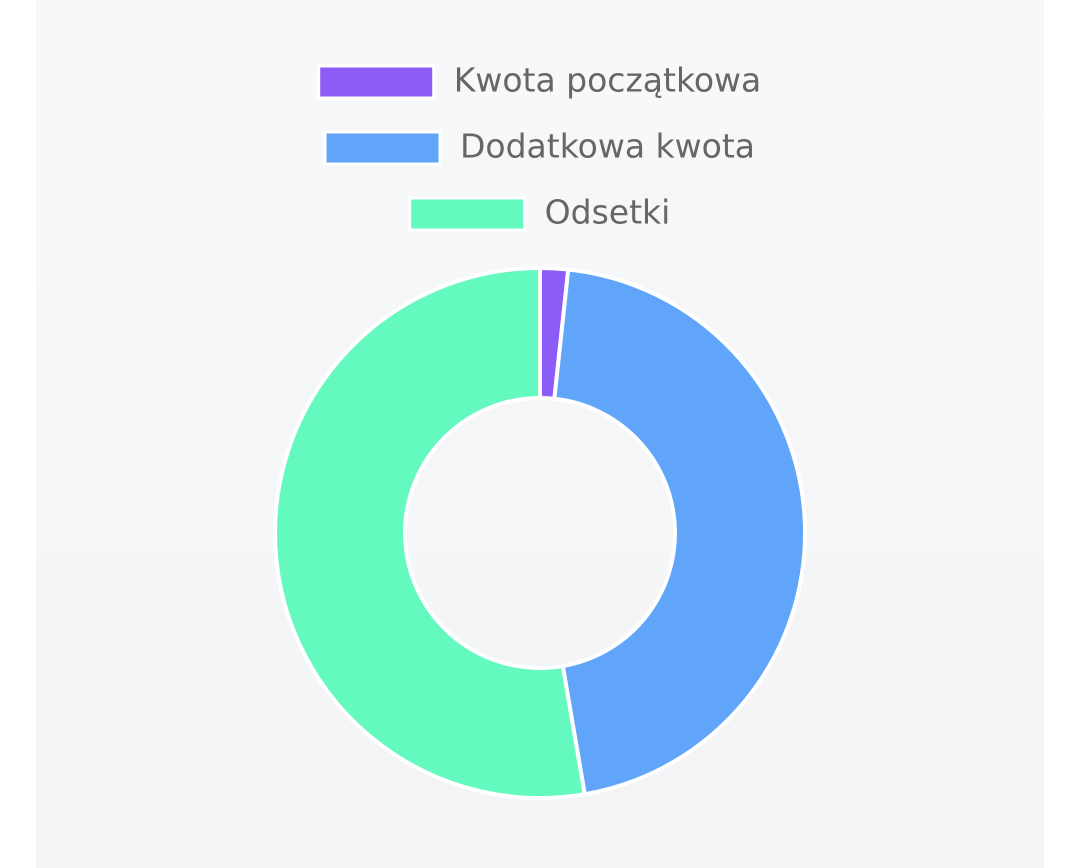  I want to click on legend-label: Kwota początkowa, so click(608, 80).